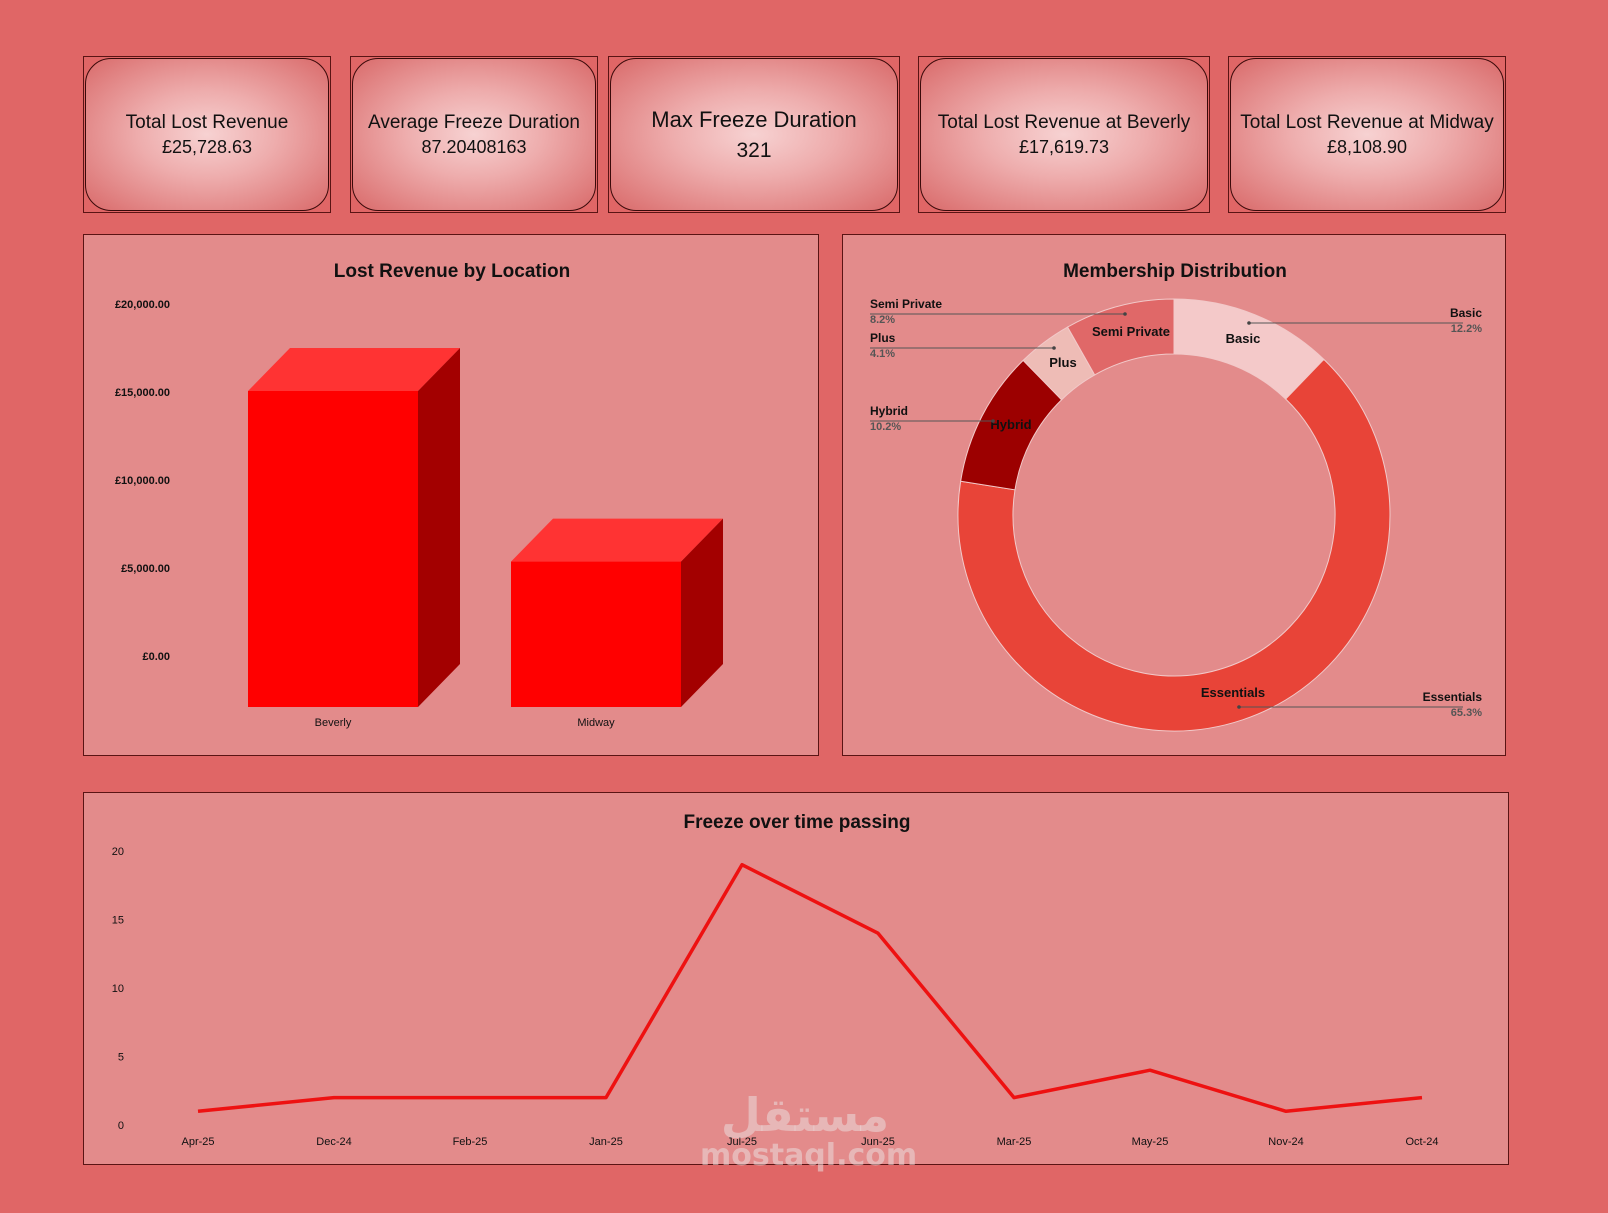  I want to click on bar-beverly, so click(354, 527).